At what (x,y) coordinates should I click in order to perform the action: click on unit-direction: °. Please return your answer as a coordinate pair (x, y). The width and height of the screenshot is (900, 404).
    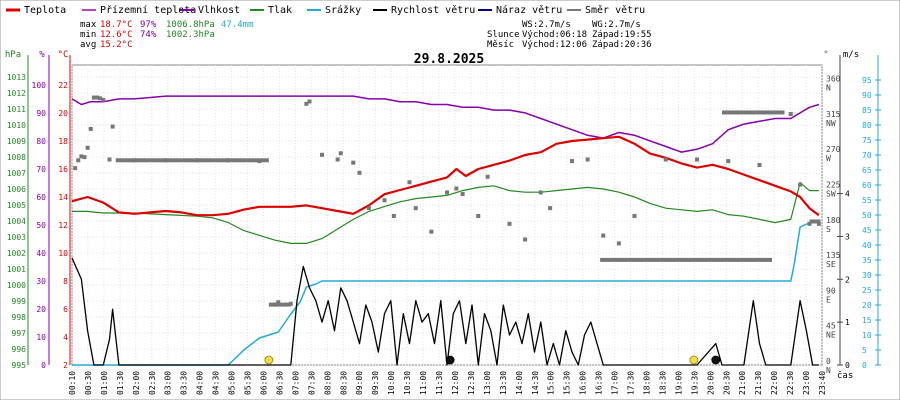
    Looking at the image, I should click on (825, 55).